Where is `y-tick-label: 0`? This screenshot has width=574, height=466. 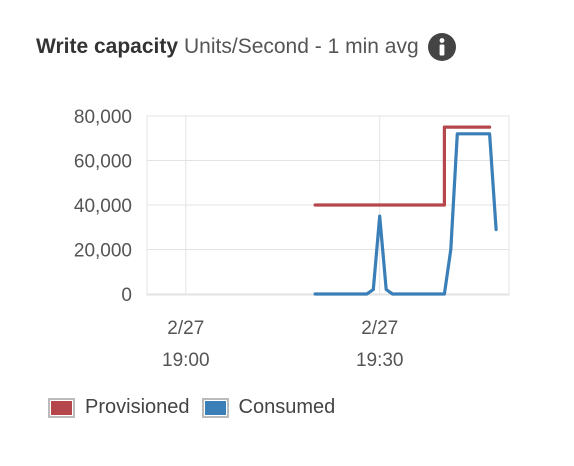
y-tick-label: 0 is located at coordinates (126, 295).